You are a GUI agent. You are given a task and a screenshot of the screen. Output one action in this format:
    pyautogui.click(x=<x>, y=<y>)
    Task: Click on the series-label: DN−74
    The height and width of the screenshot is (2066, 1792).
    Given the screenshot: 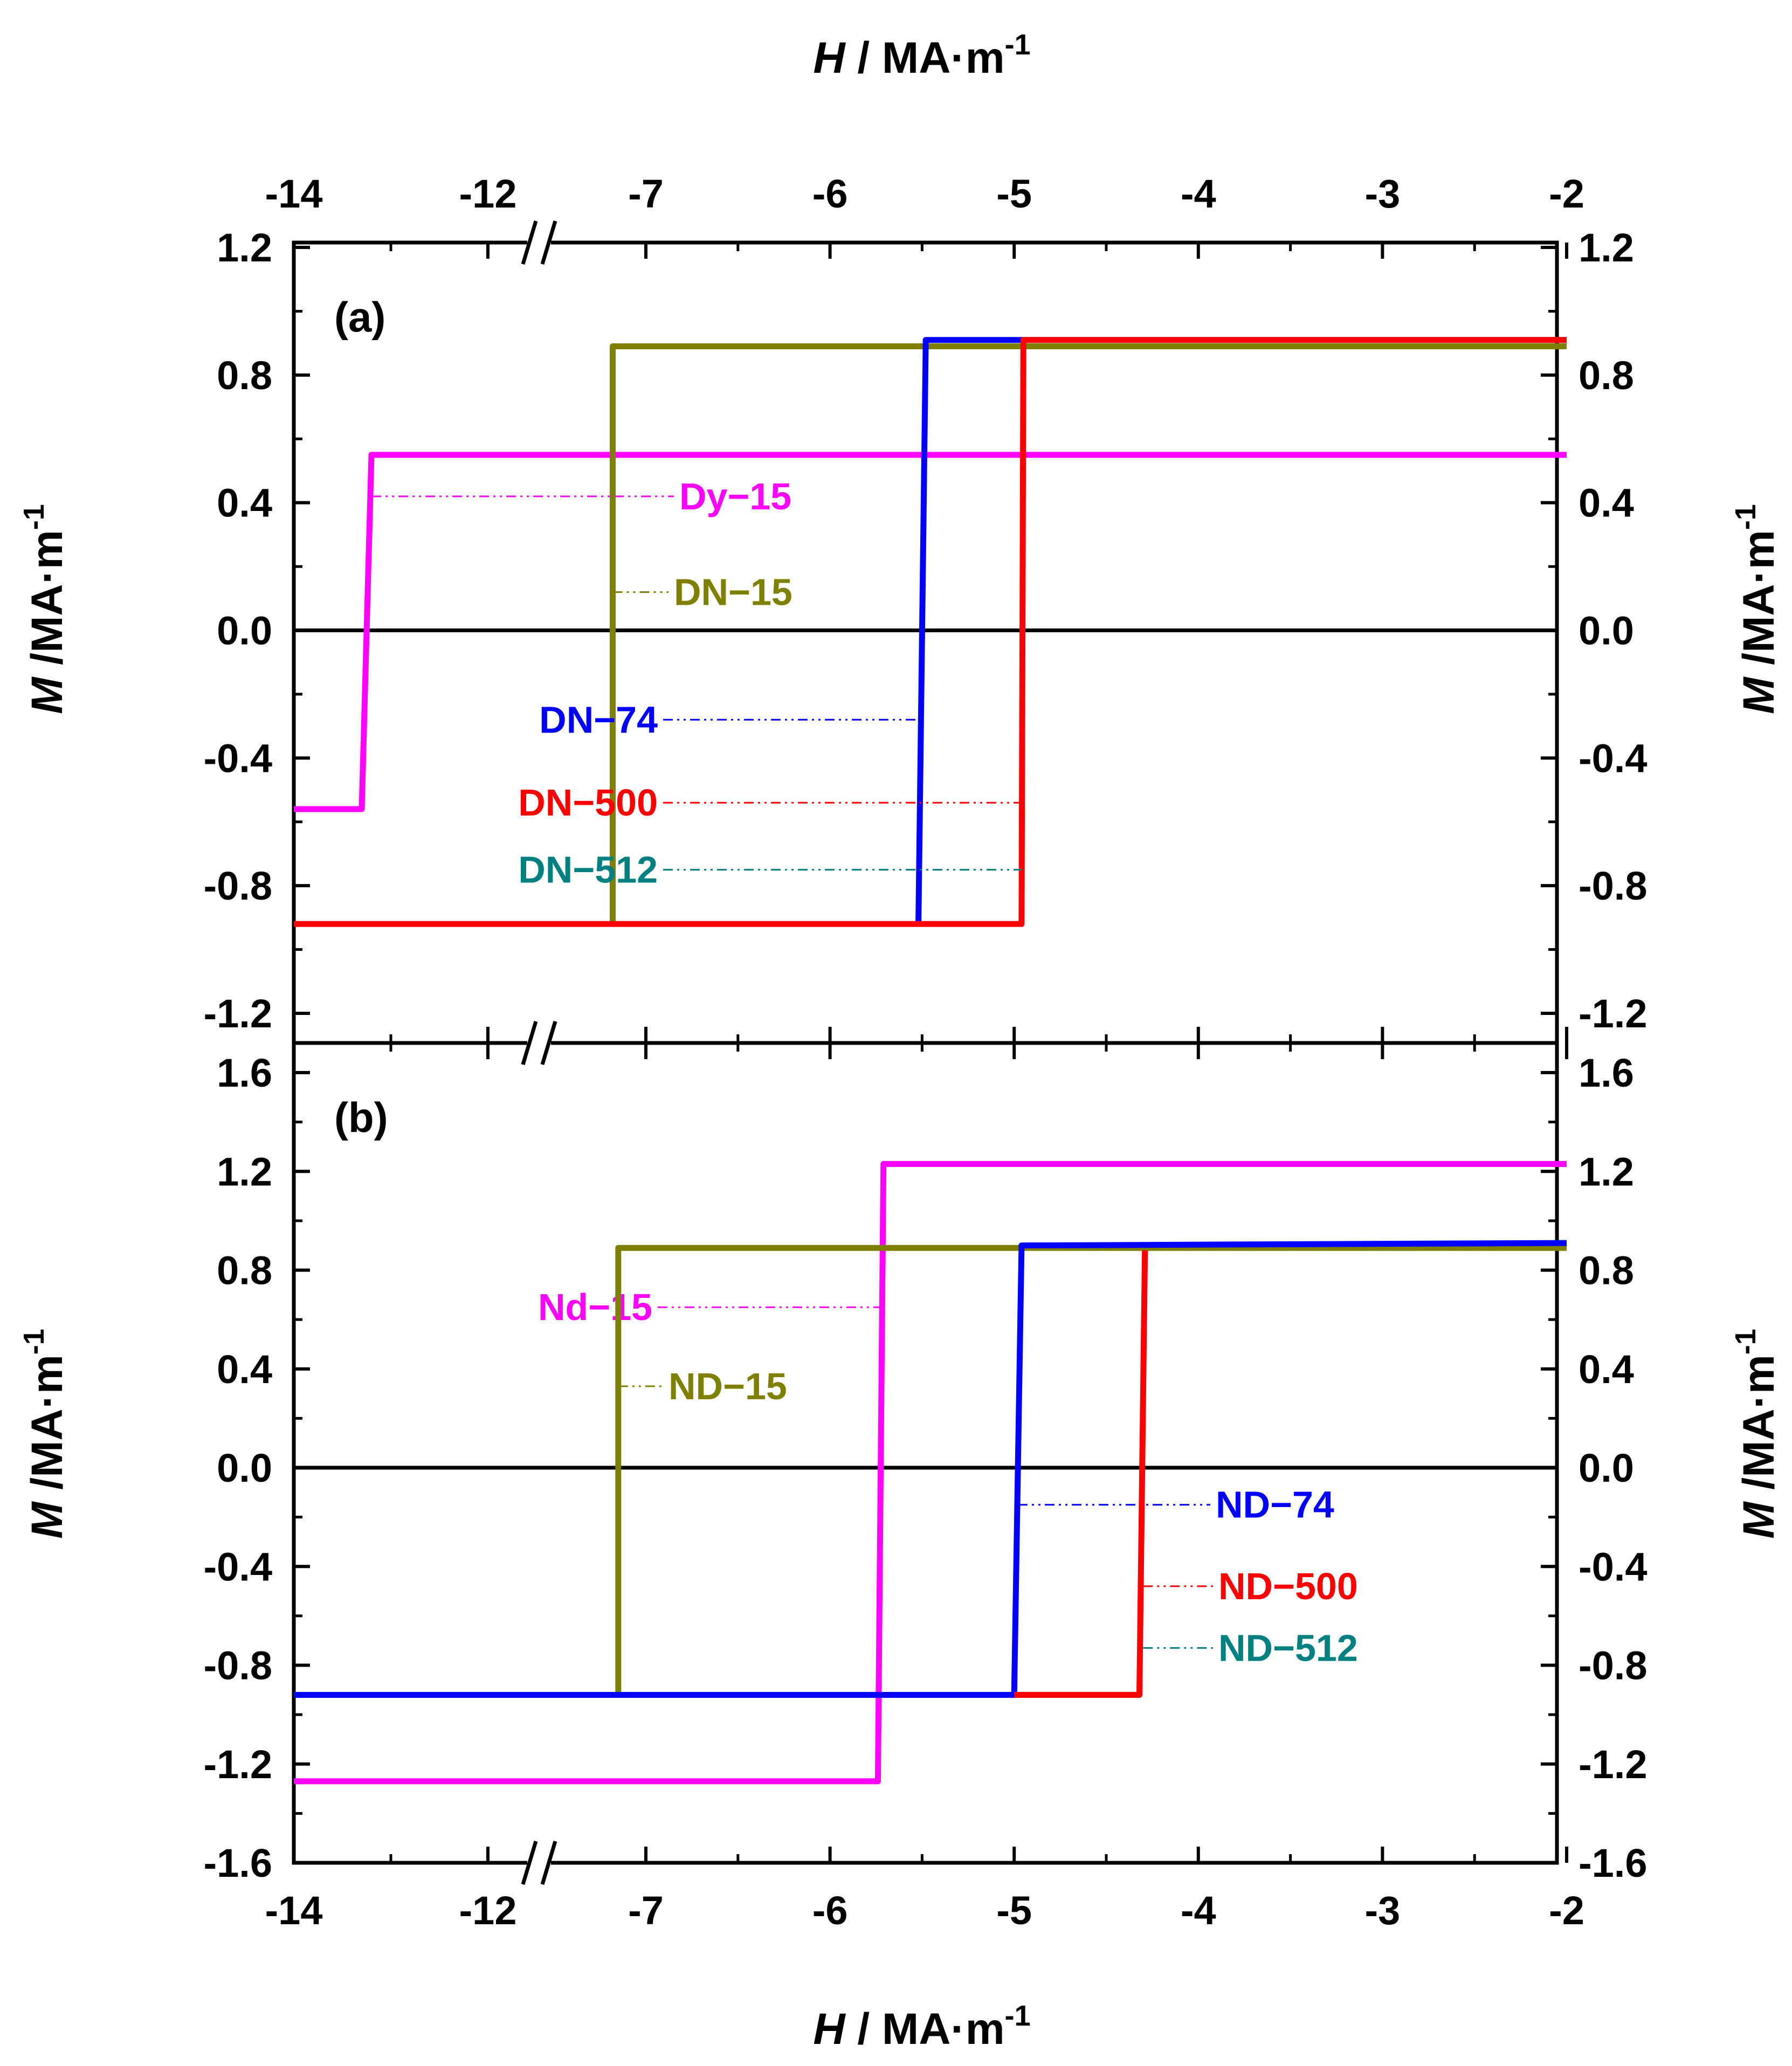 What is the action you would take?
    pyautogui.click(x=598, y=720)
    